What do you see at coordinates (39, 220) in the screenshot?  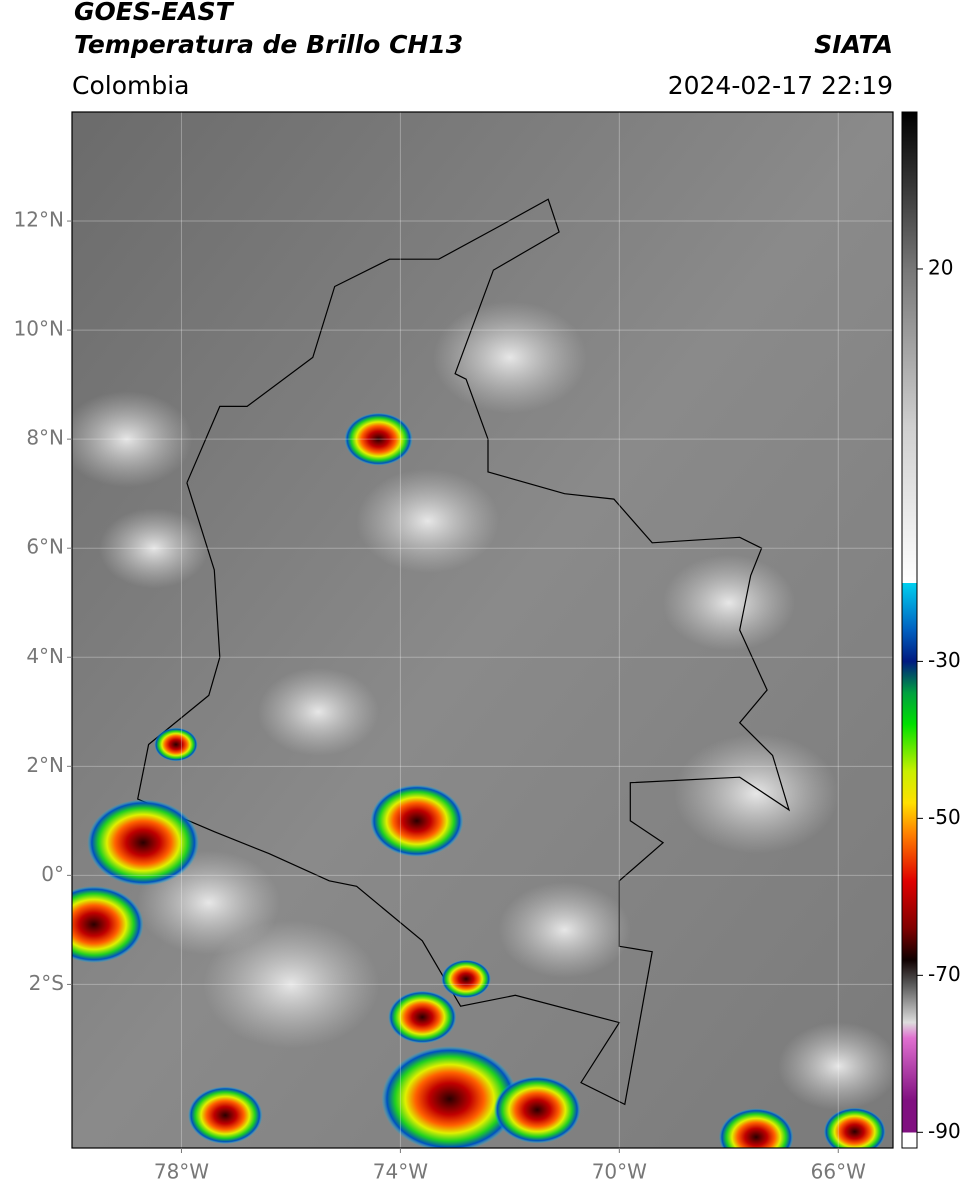 I see `y-tick-label: 12°N` at bounding box center [39, 220].